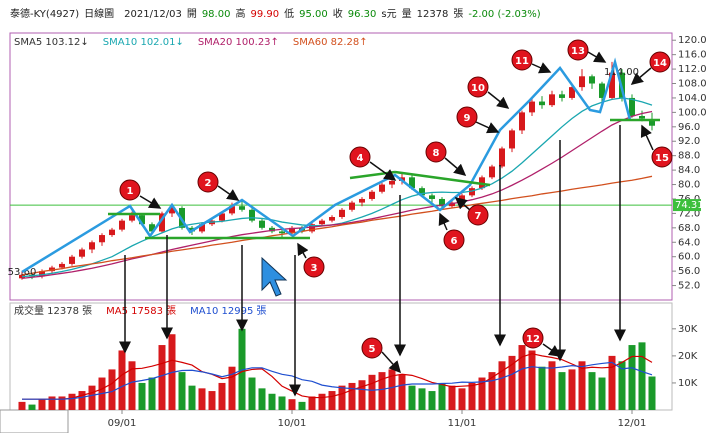  I want to click on cursor, so click(274, 276).